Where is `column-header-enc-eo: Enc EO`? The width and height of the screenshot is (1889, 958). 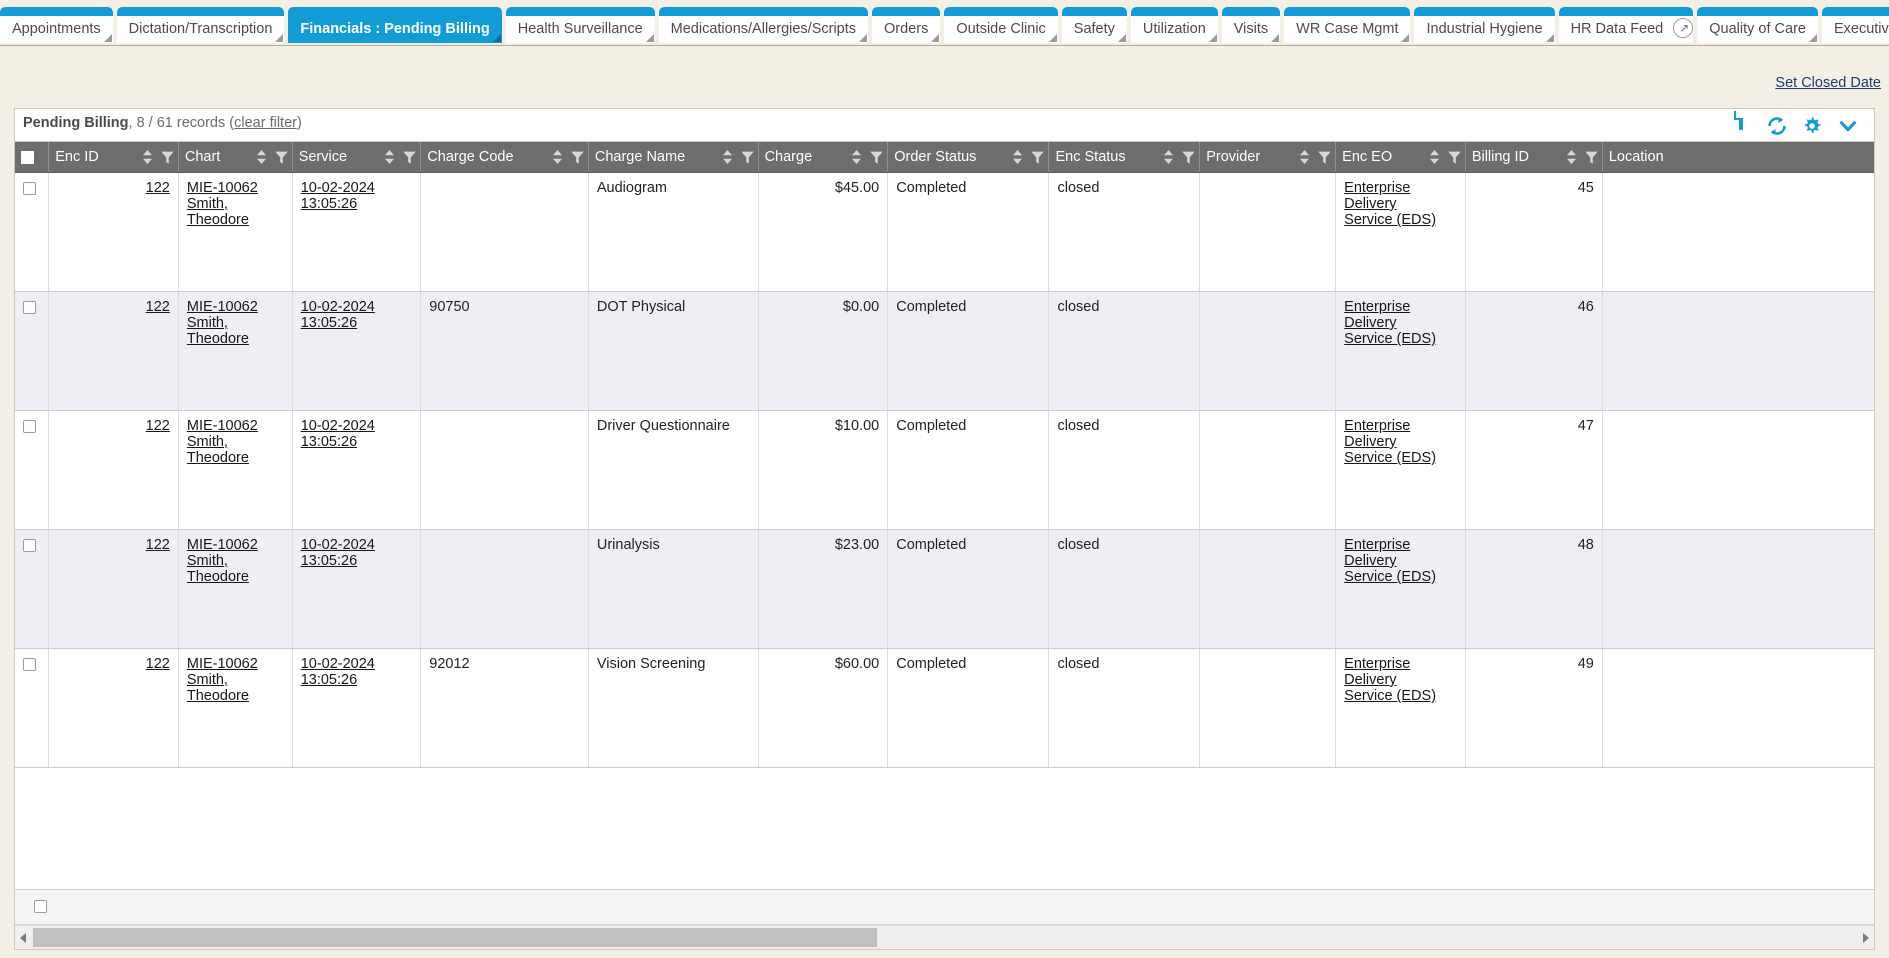 column-header-enc-eo: Enc EO is located at coordinates (1400, 157).